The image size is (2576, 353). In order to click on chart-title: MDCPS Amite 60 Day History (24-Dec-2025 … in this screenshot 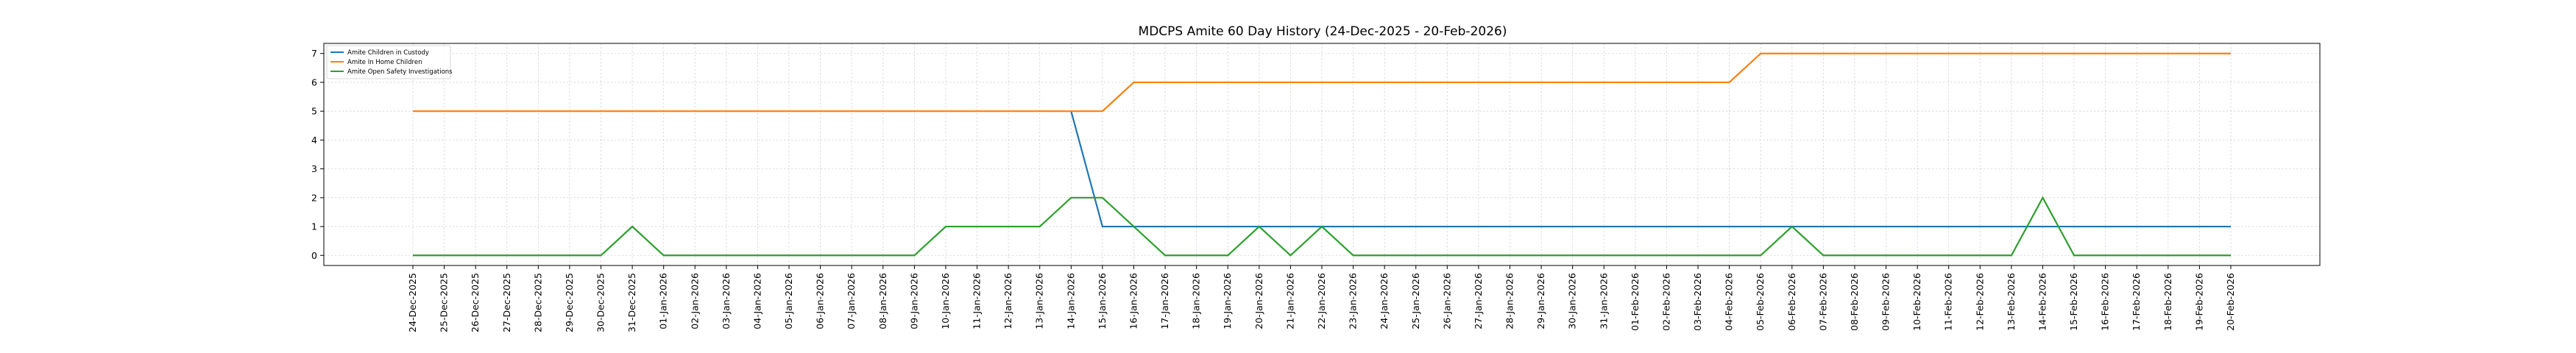, I will do `click(1323, 31)`.